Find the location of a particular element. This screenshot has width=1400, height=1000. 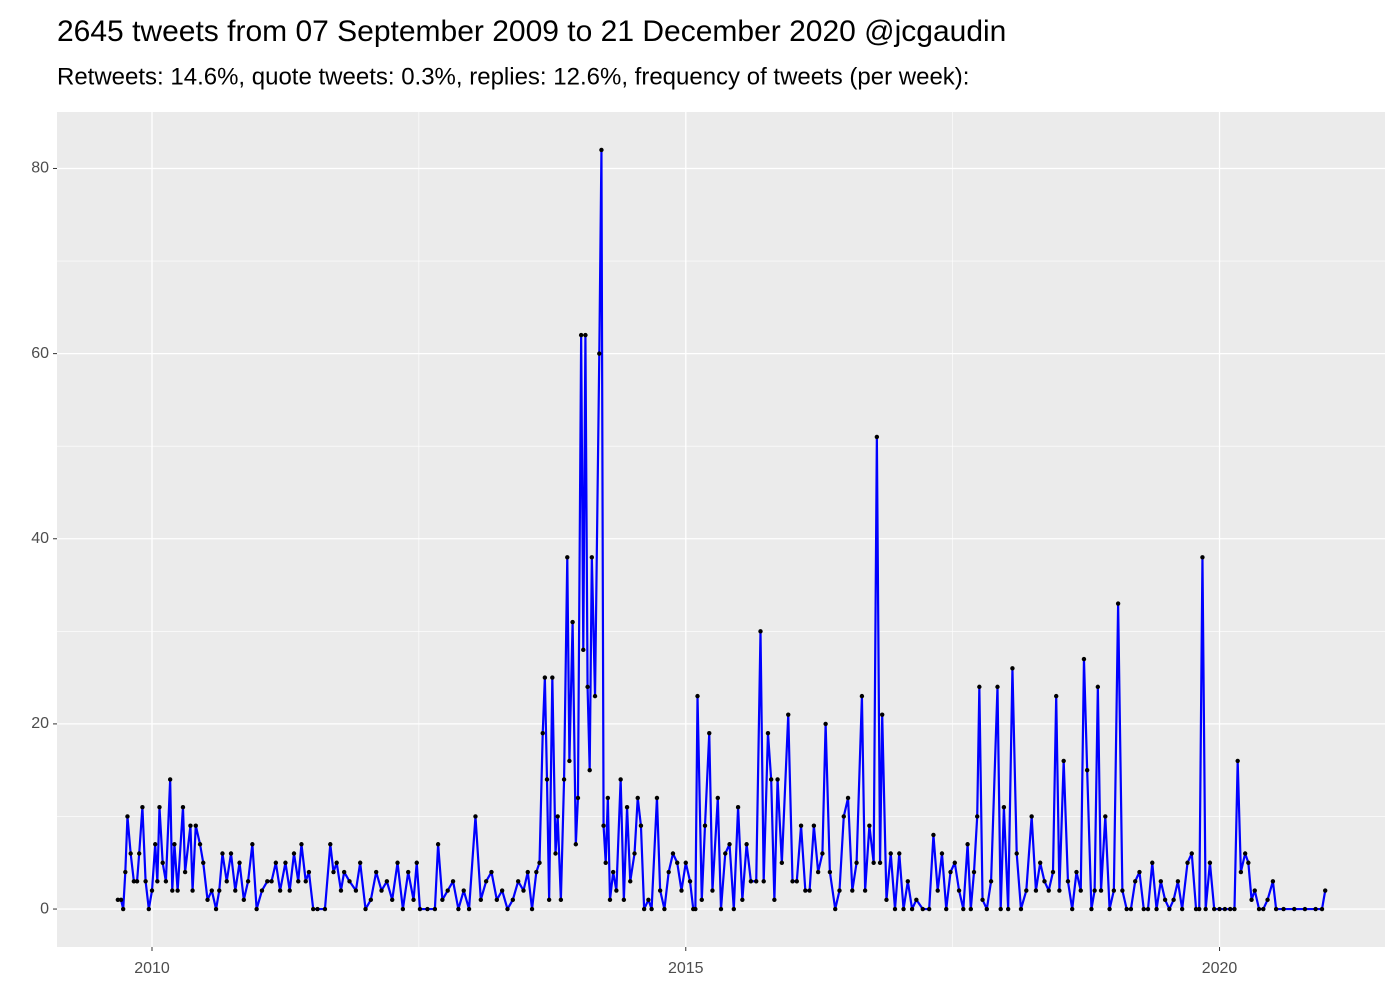

y-tick-label: 40 is located at coordinates (40, 538).